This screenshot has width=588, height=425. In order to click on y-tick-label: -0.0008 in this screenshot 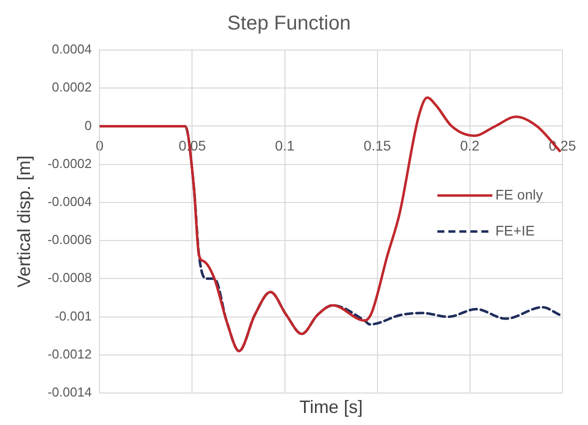, I will do `click(70, 278)`.